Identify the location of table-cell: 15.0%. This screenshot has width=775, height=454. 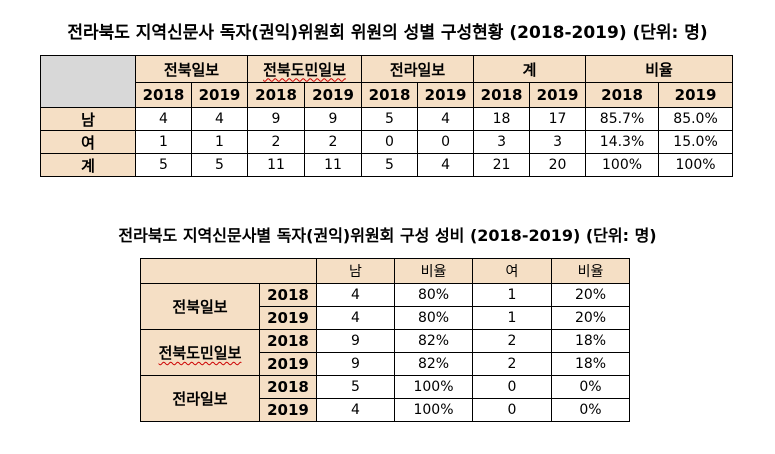
(696, 142).